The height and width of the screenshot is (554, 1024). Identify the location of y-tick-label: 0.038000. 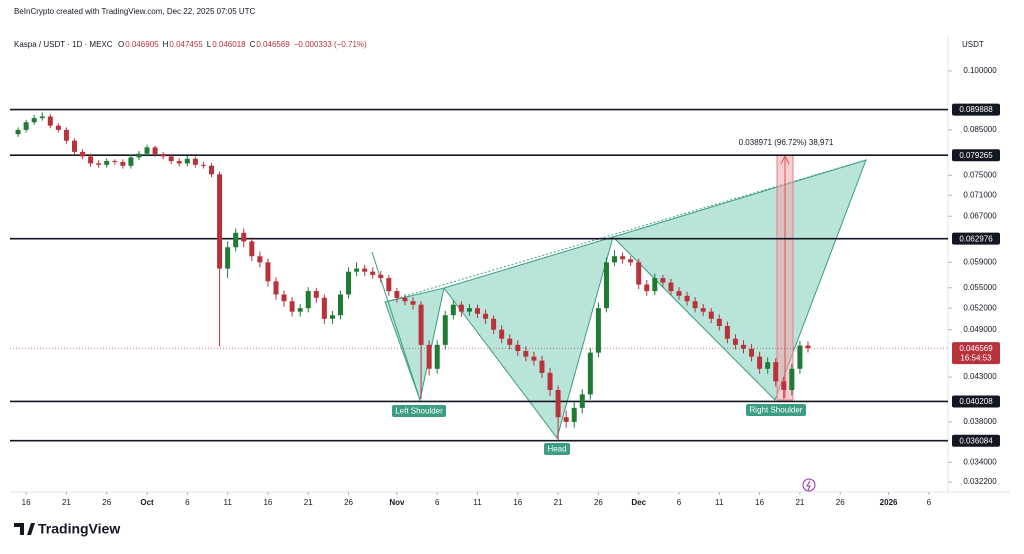
(980, 421).